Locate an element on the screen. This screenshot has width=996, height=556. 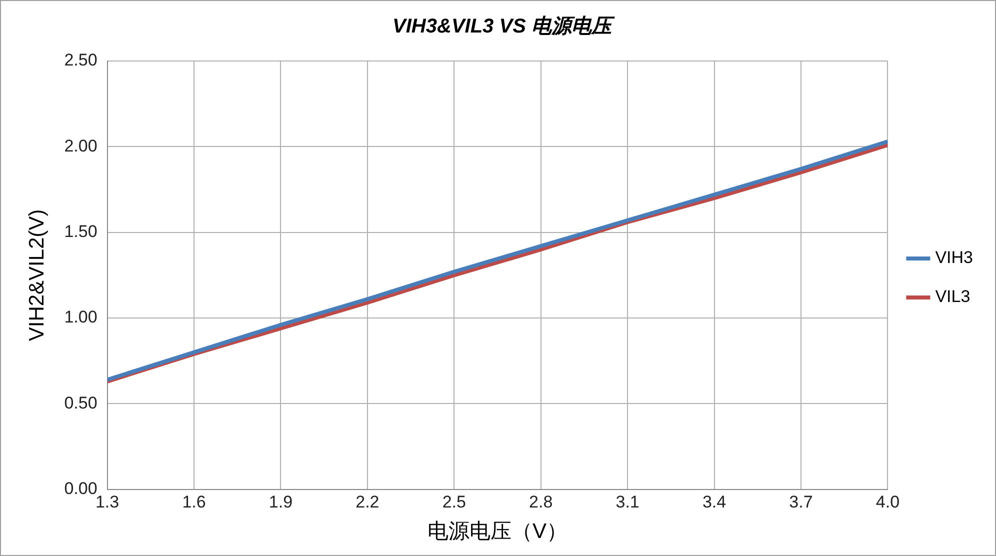
x-tick-label: 1.3 is located at coordinates (107, 502).